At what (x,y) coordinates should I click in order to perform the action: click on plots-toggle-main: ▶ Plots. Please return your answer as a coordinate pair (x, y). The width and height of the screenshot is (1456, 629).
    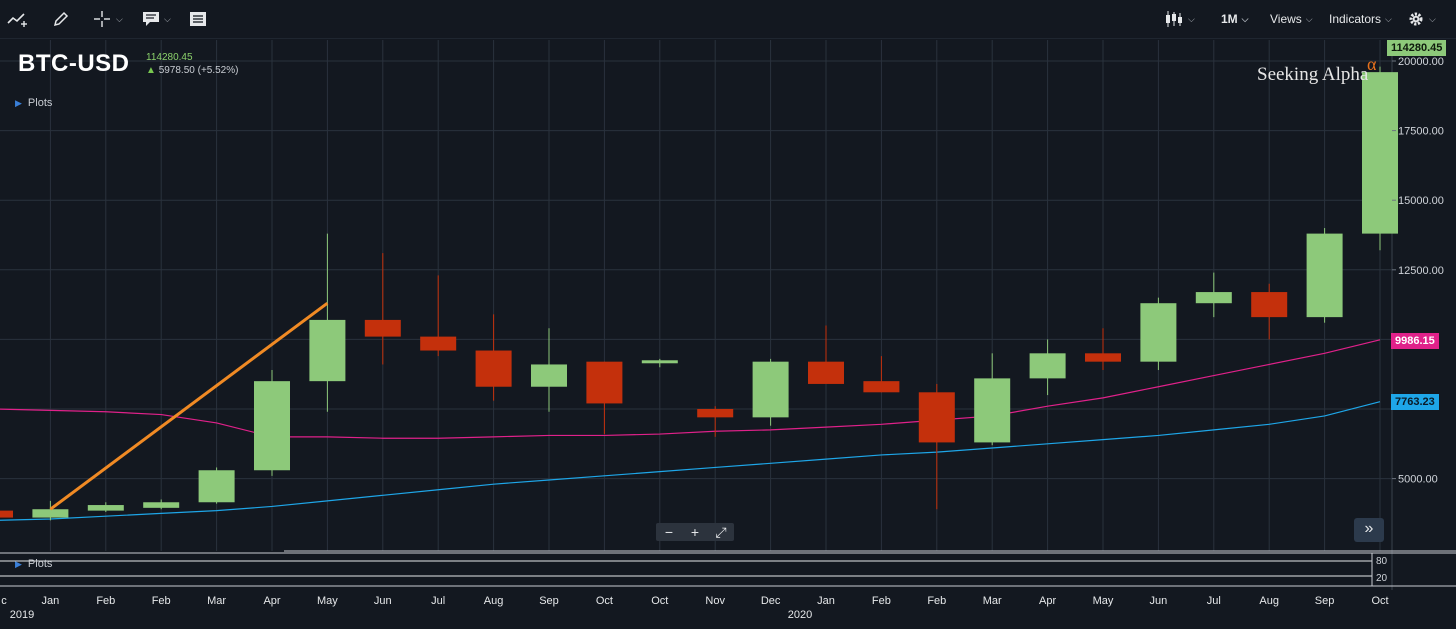
    Looking at the image, I should click on (33, 103).